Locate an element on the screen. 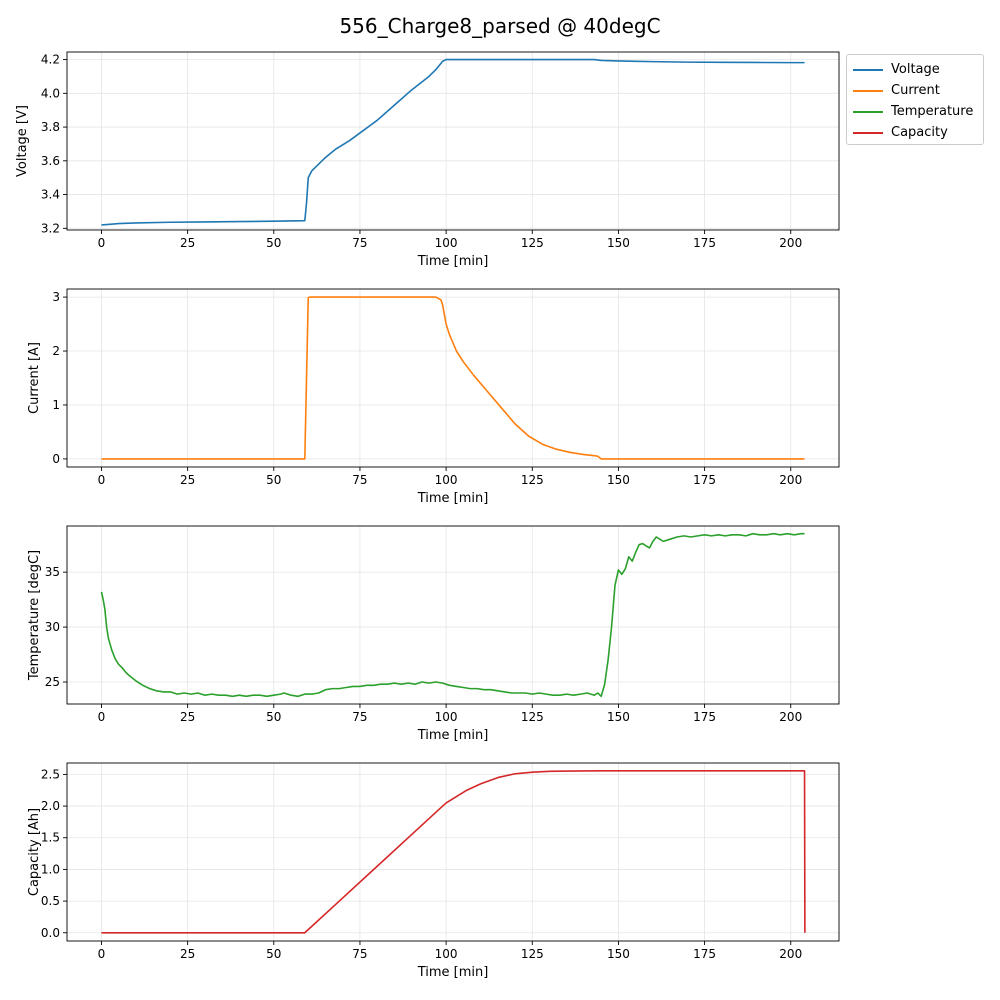  current-ytick-label: 0 is located at coordinates (56, 459).